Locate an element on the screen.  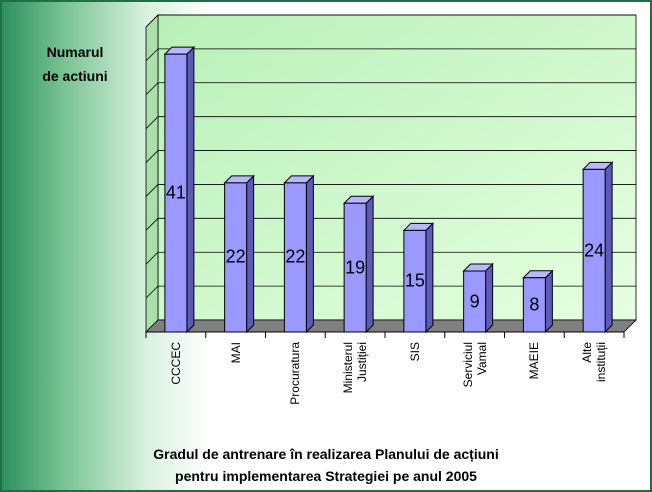
x-tick-label: Ministerul Justiției is located at coordinates (355, 368).